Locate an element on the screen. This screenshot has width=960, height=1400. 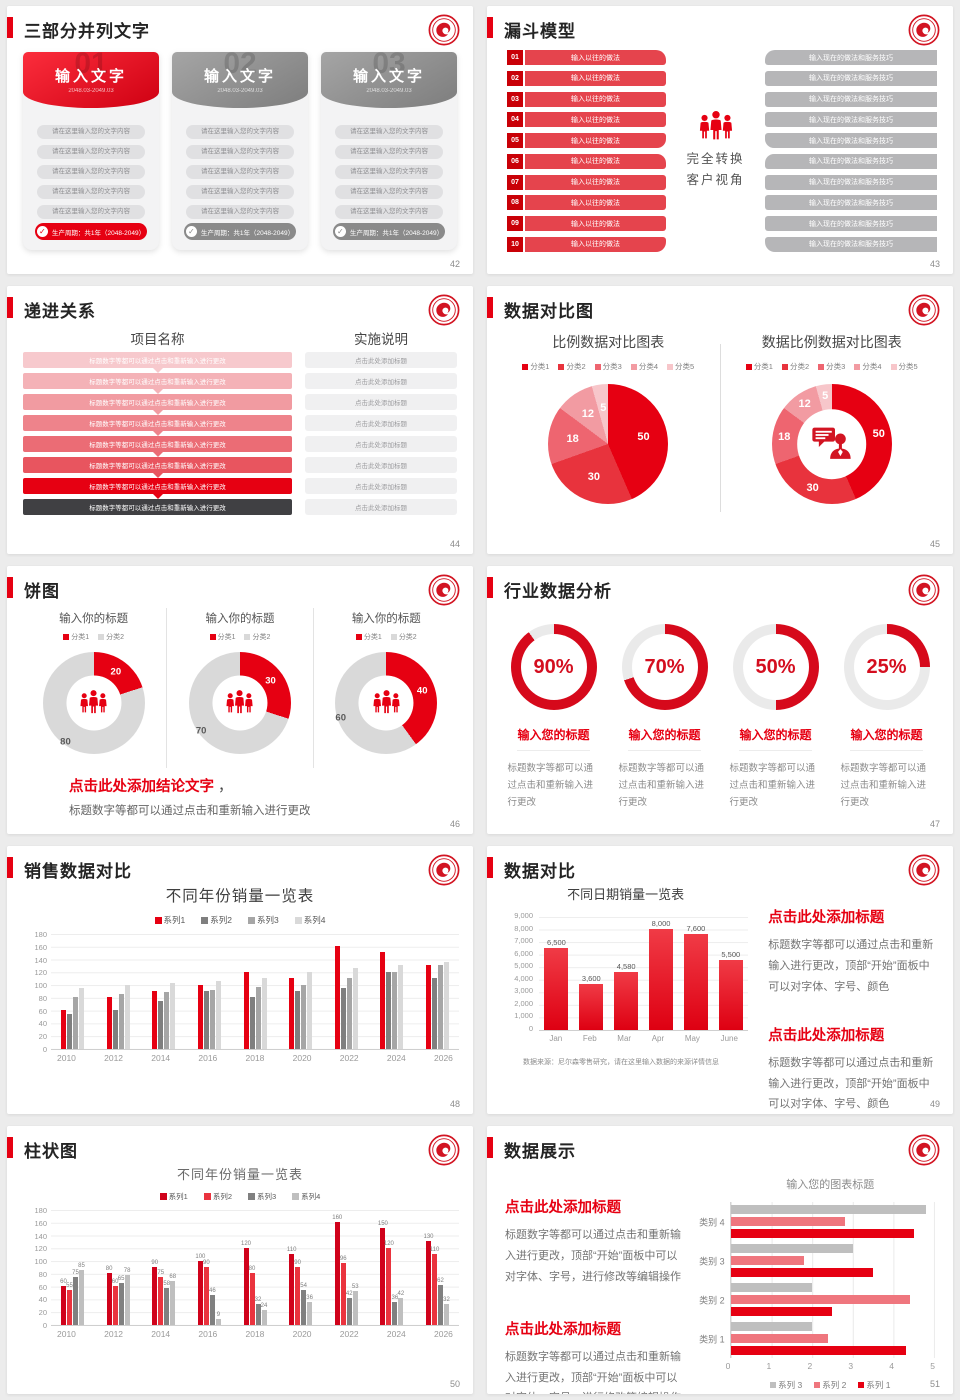
page-number: 46 is located at coordinates (454, 824).